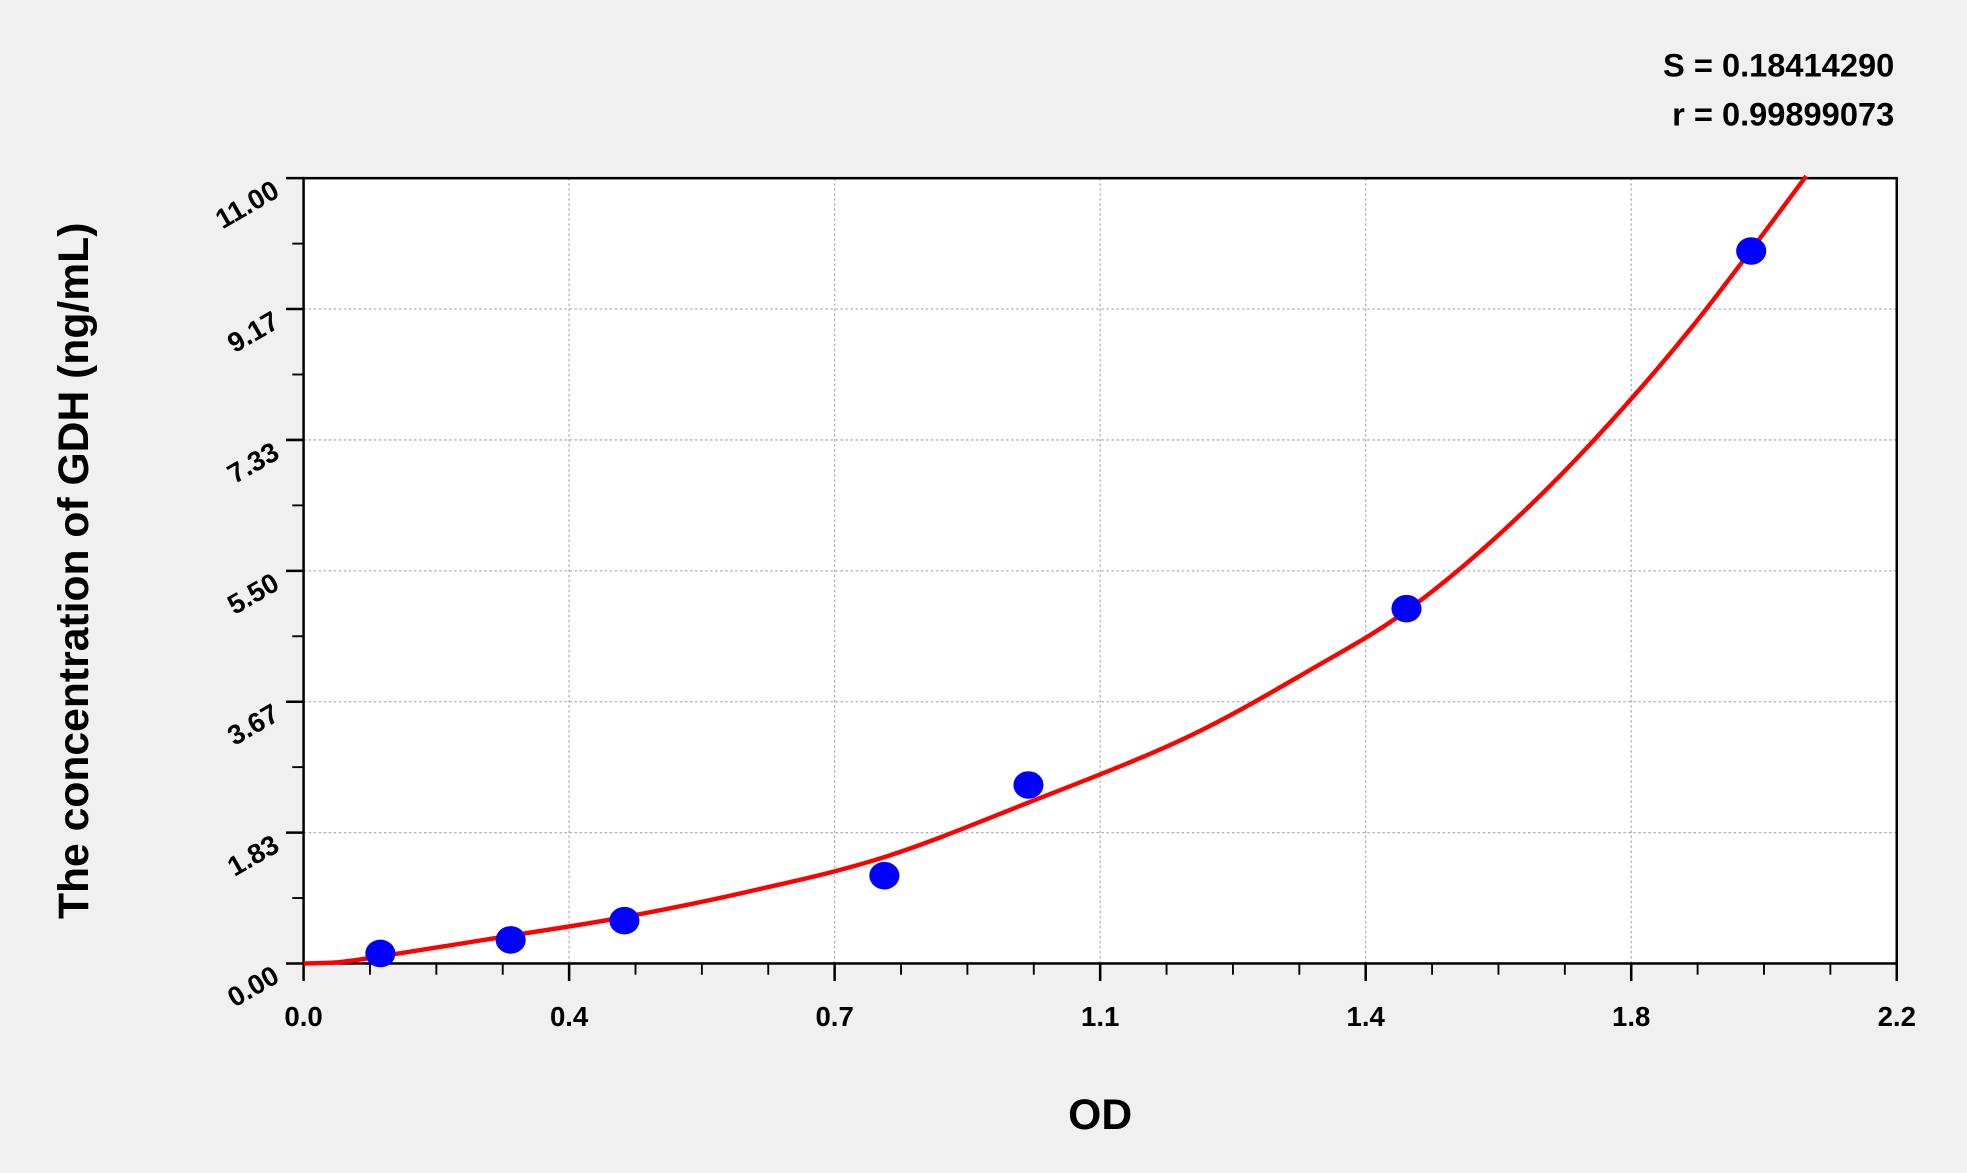  Describe the element at coordinates (834, 1016) in the screenshot. I see `x-tick-label: 0.7` at that location.